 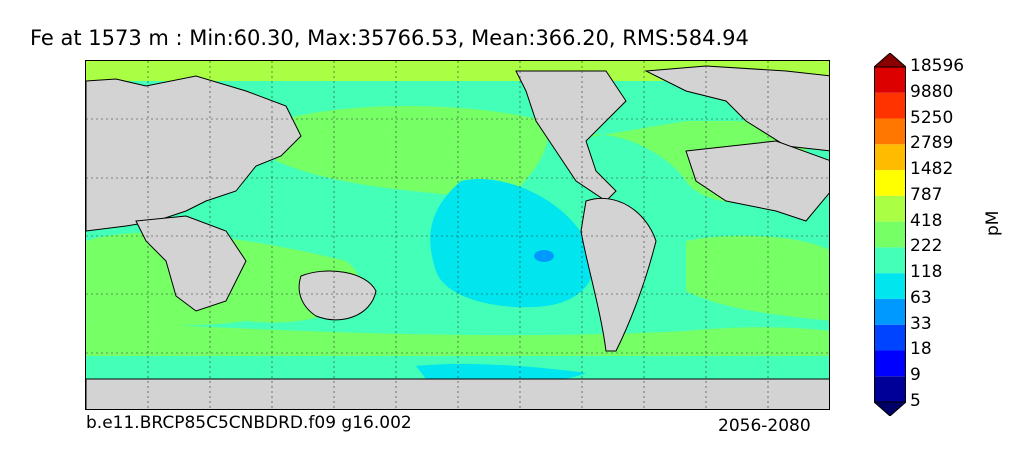 What do you see at coordinates (993, 223) in the screenshot?
I see `colorbar-unit-label: pM` at bounding box center [993, 223].